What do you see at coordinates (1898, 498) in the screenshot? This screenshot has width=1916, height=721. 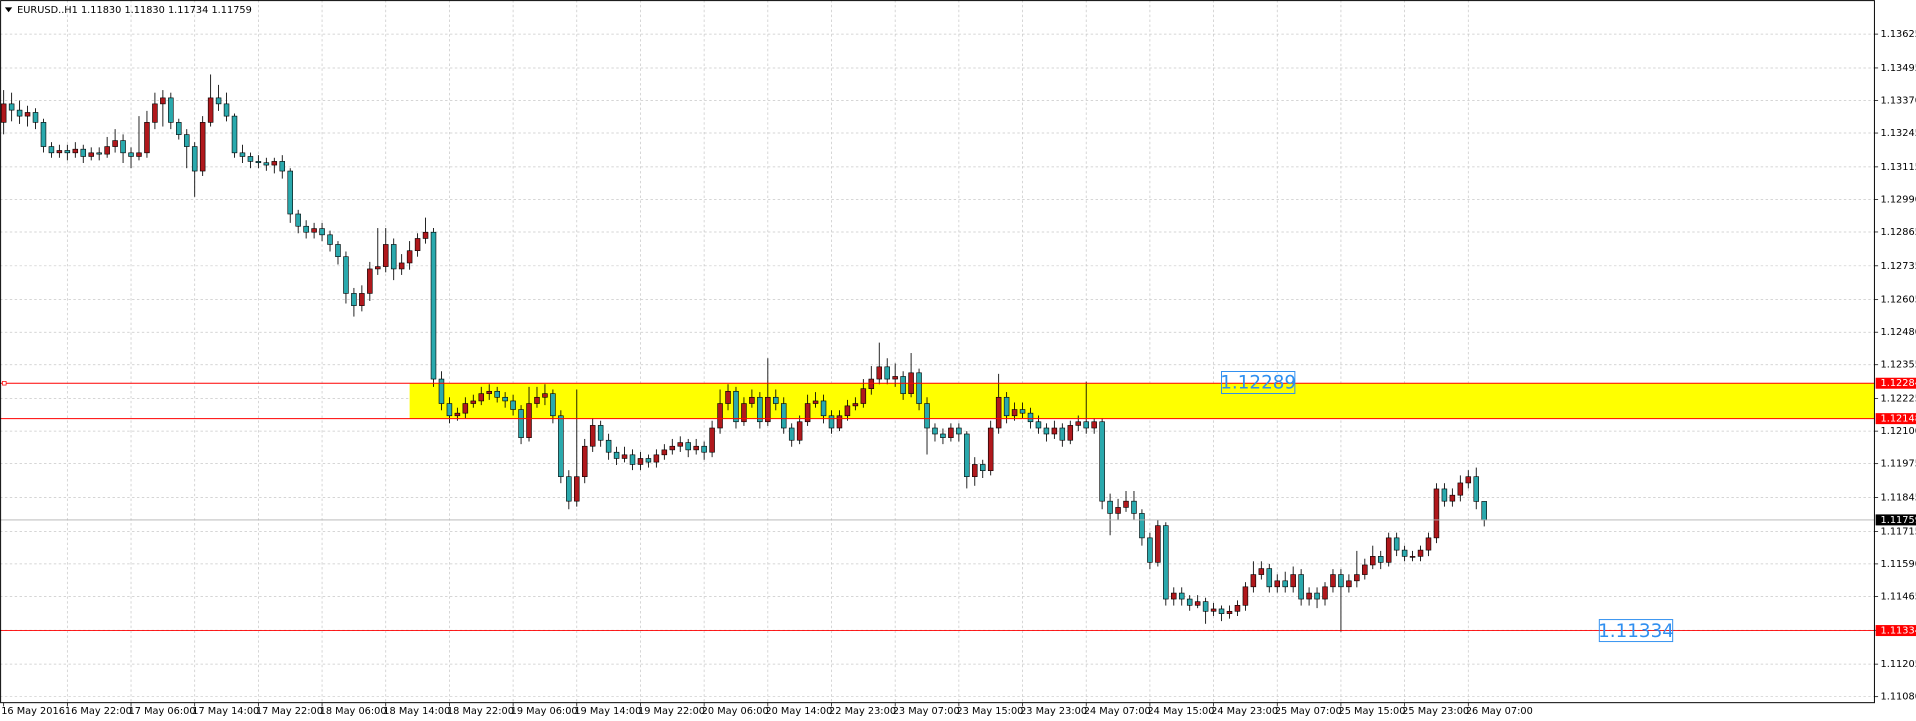 I see `y-tick-label: 1.11845` at bounding box center [1898, 498].